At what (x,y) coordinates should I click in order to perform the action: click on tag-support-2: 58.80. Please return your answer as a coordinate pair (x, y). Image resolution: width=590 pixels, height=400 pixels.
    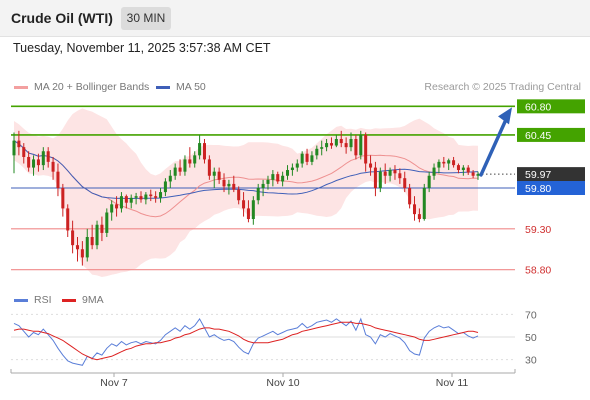
    Looking at the image, I should click on (538, 271).